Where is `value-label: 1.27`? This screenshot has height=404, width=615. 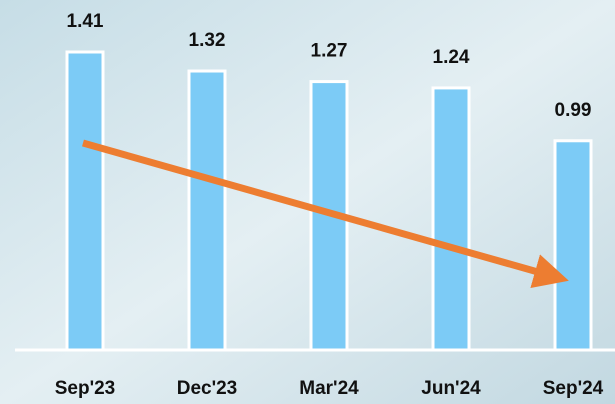
value-label: 1.27 is located at coordinates (329, 51).